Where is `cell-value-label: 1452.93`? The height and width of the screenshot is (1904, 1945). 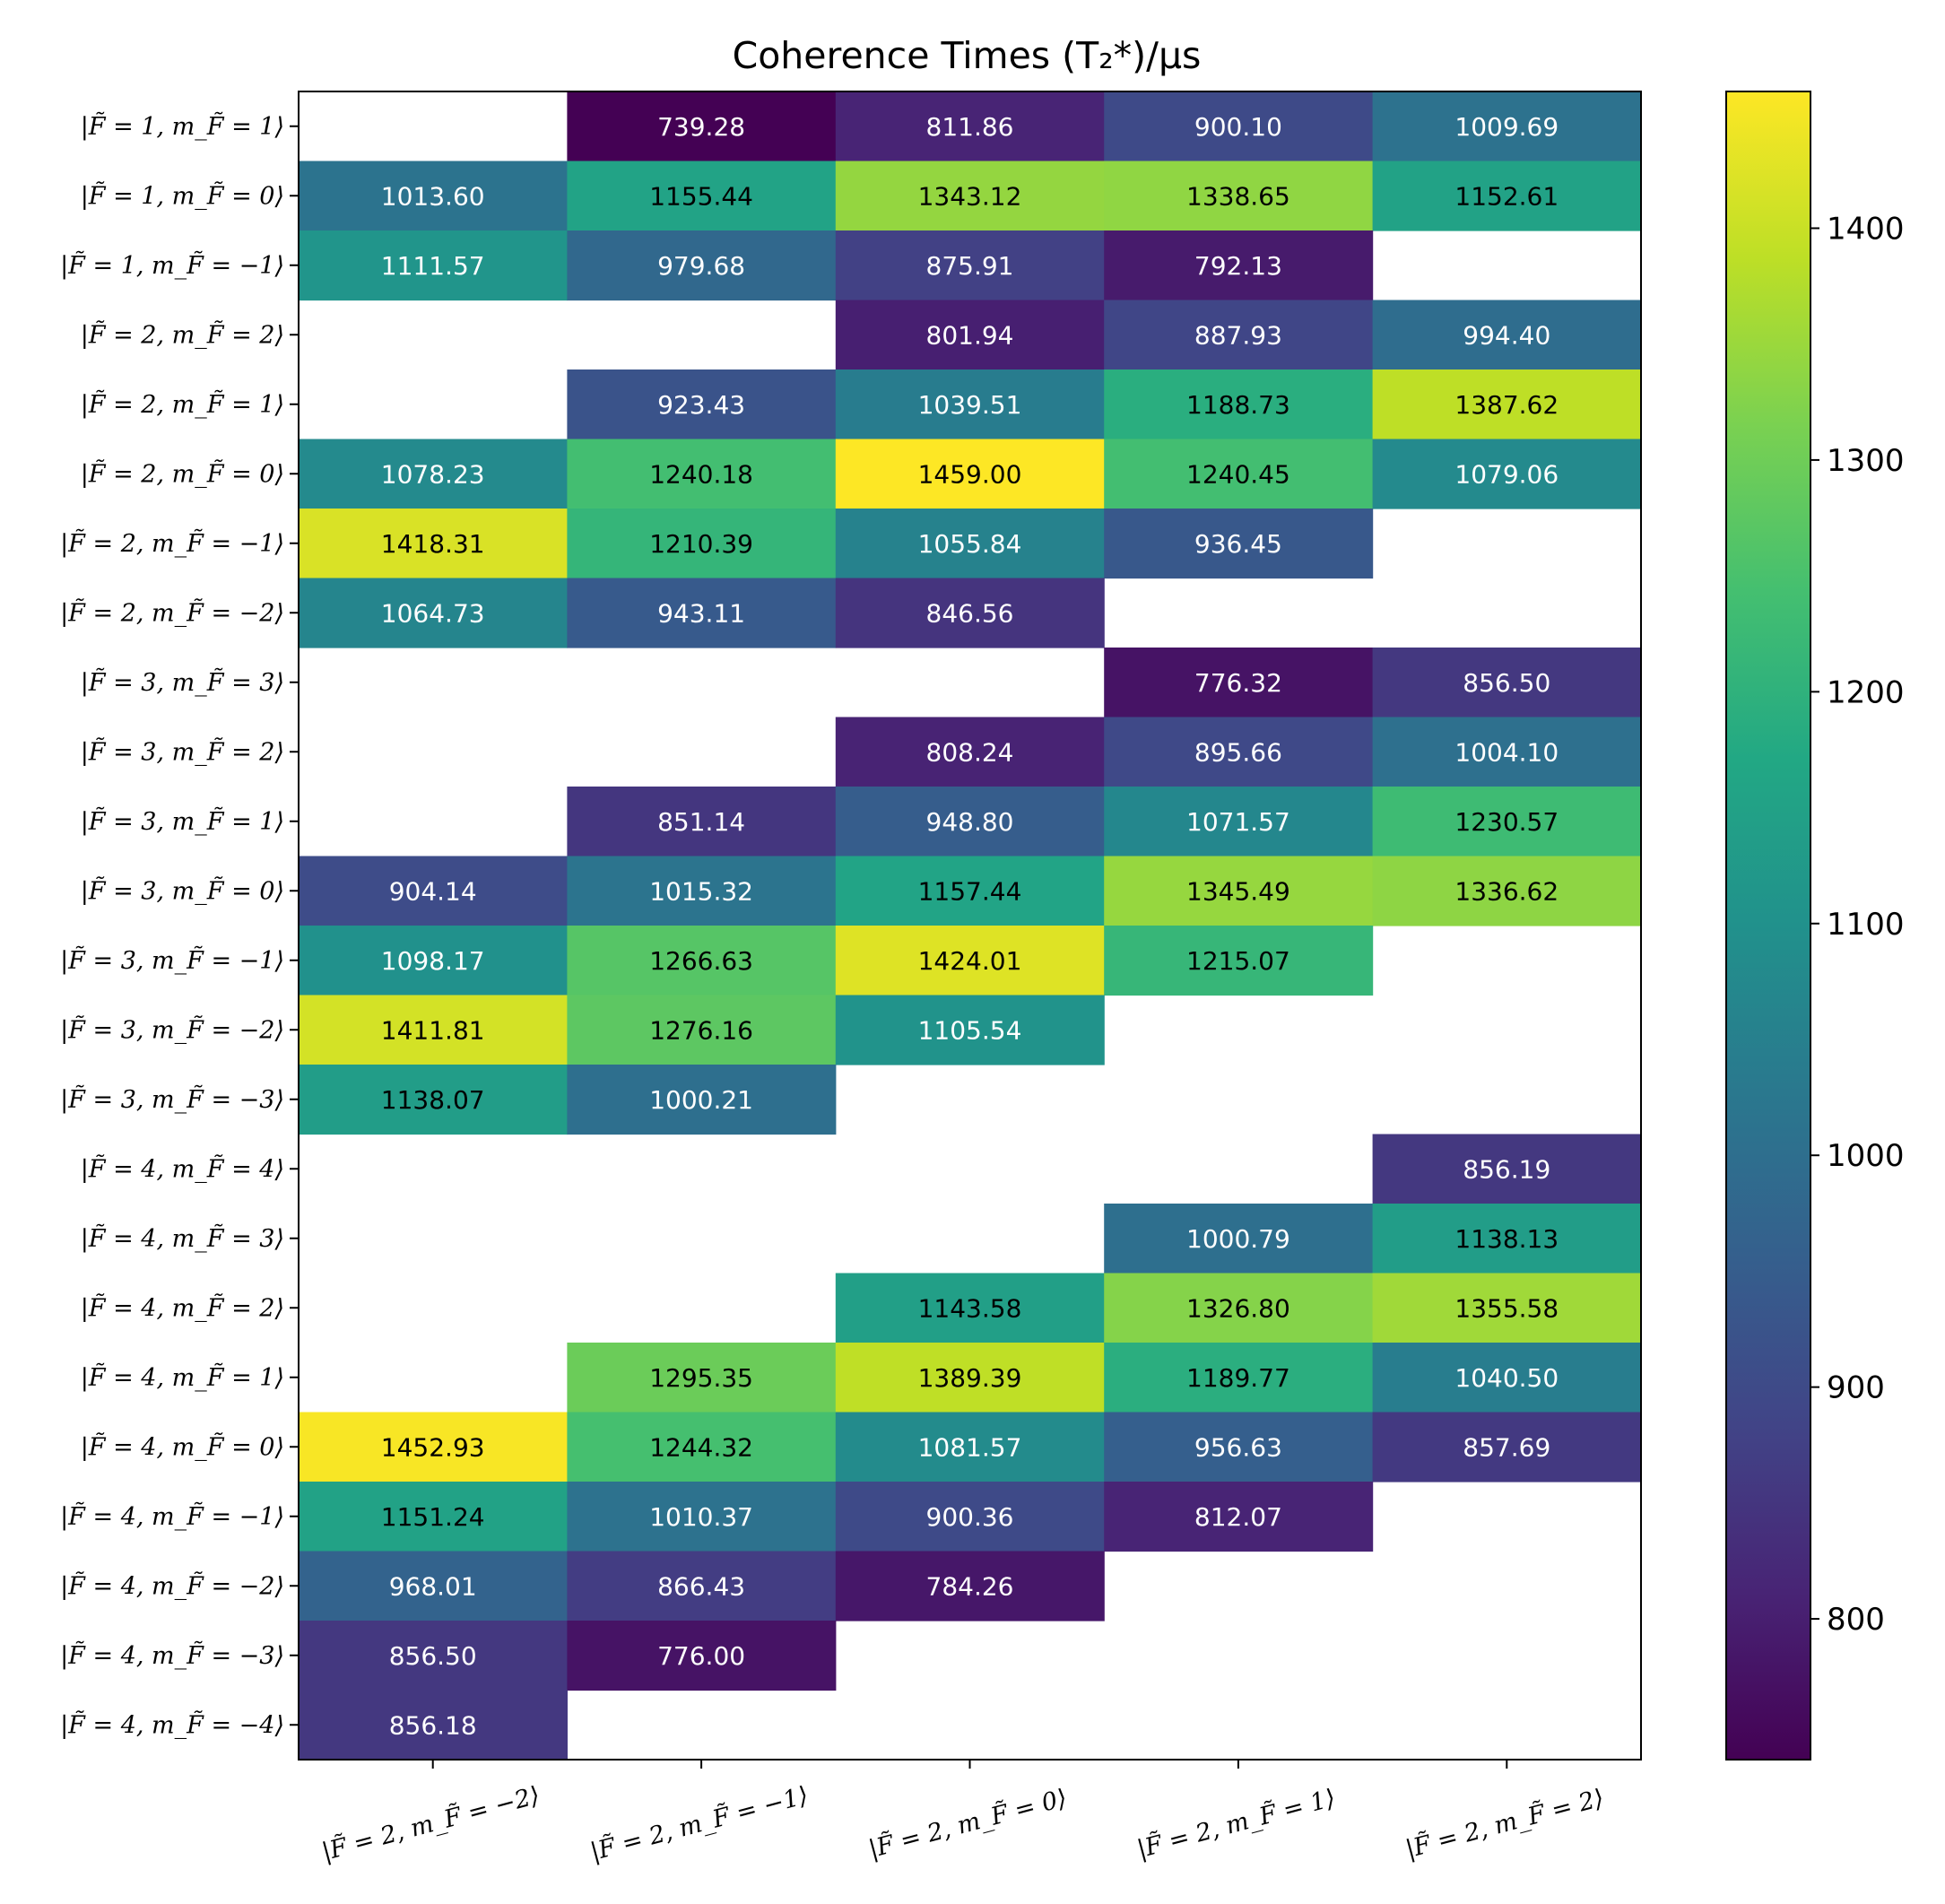
cell-value-label: 1452.93 is located at coordinates (433, 1447).